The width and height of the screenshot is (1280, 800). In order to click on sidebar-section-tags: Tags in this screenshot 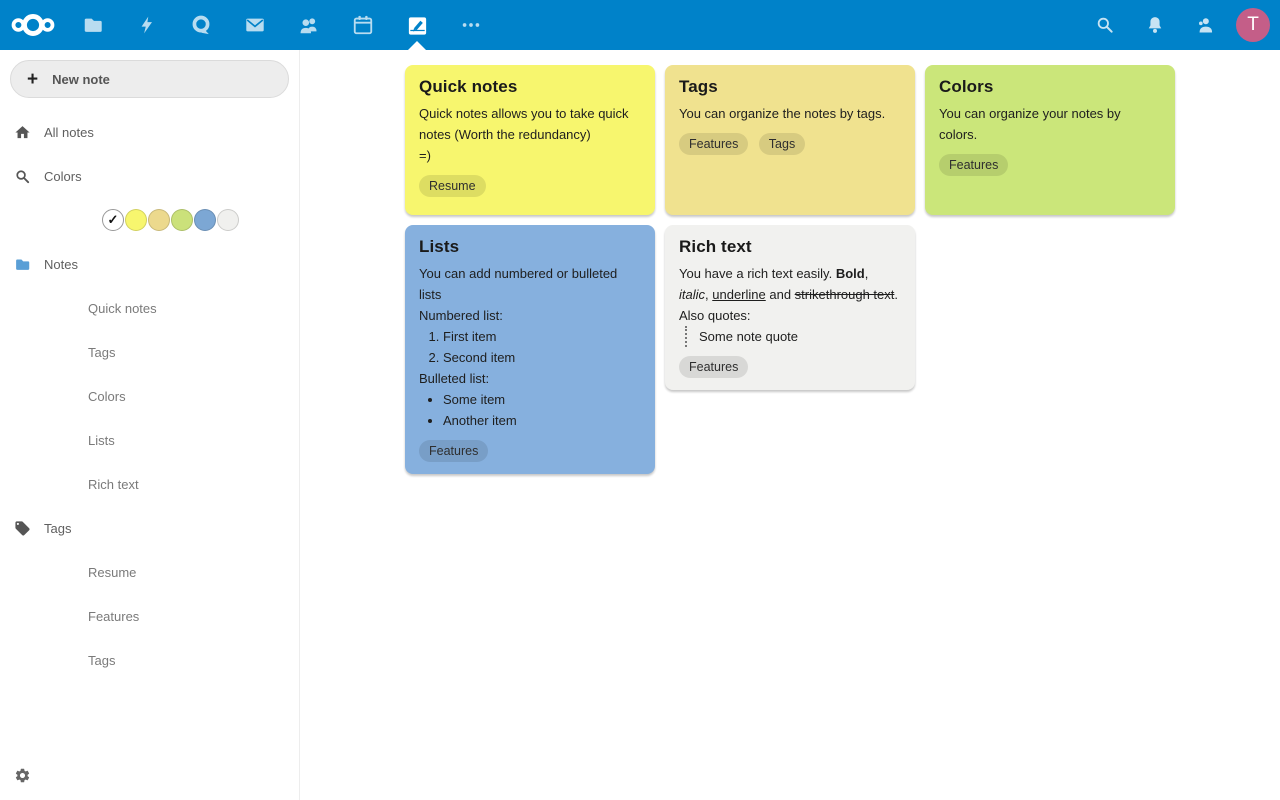, I will do `click(149, 528)`.